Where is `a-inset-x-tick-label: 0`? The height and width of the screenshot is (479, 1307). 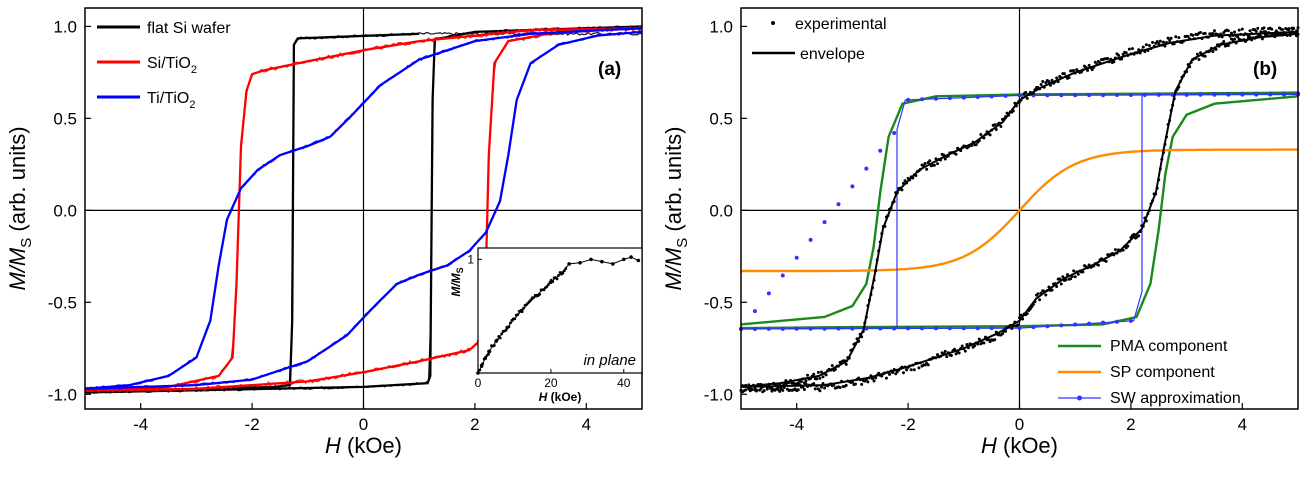 a-inset-x-tick-label: 0 is located at coordinates (478, 383).